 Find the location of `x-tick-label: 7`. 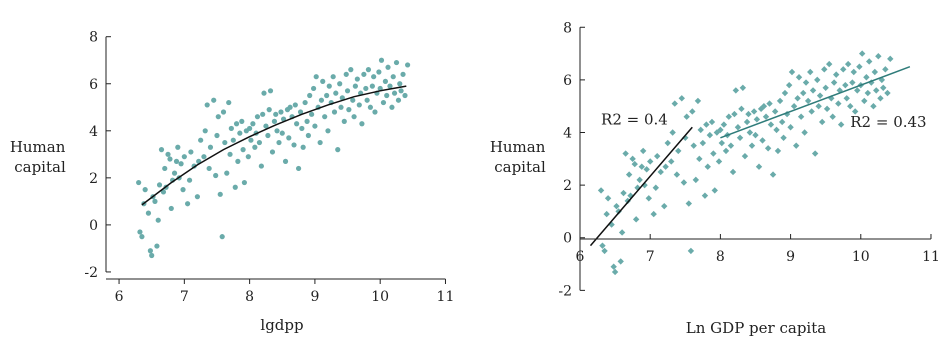

x-tick-label: 7 is located at coordinates (184, 297).